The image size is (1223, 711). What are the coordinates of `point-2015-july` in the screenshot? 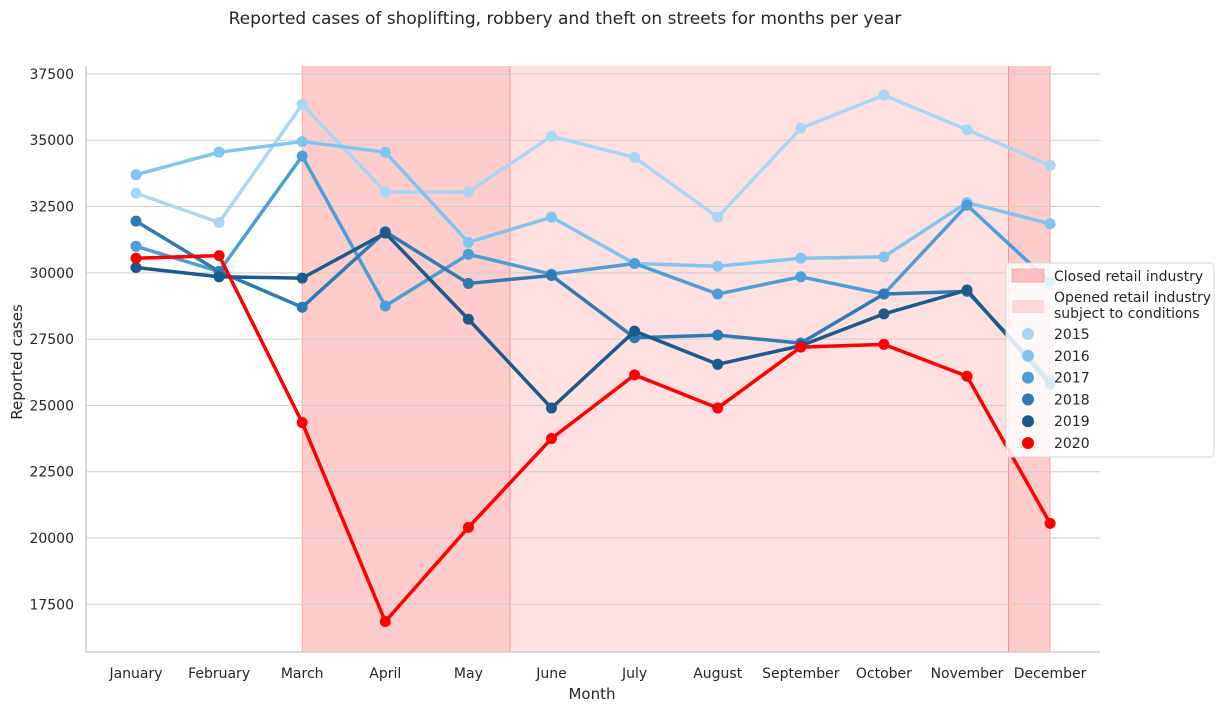 It's located at (635, 157).